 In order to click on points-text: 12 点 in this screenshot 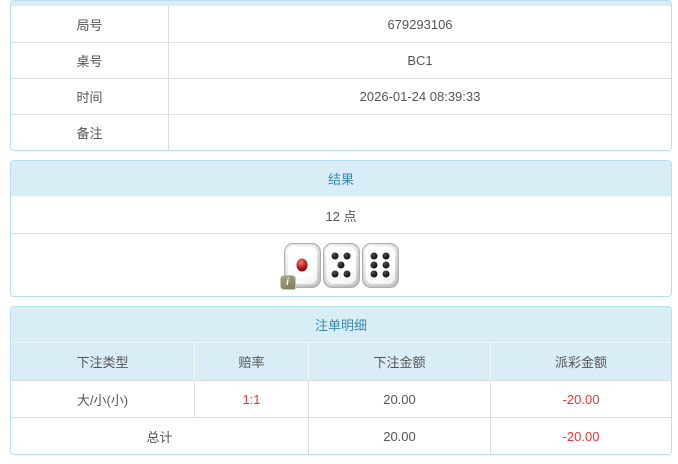, I will do `click(341, 215)`.